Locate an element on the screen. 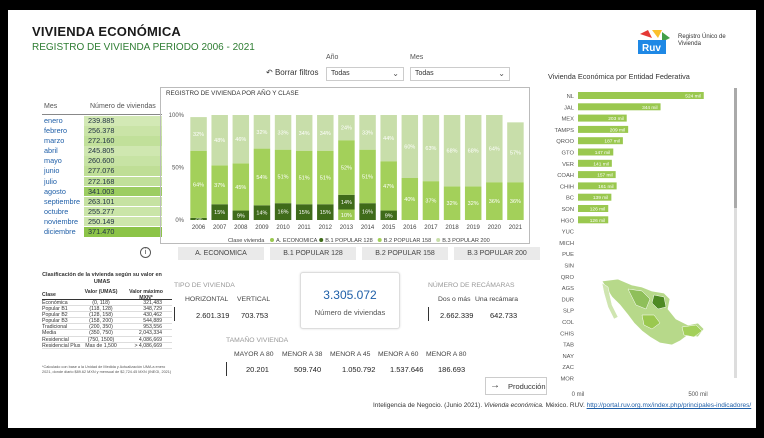  y-tick-label: 50% is located at coordinates (178, 169).